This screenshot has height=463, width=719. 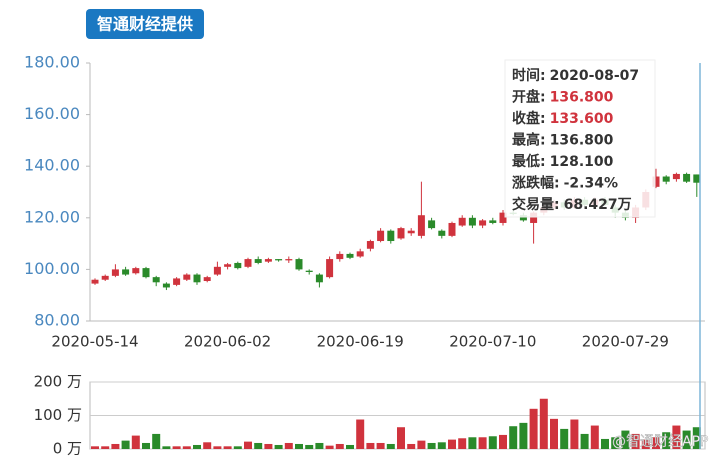 What do you see at coordinates (582, 119) in the screenshot?
I see `tooltip-value: 133.600` at bounding box center [582, 119].